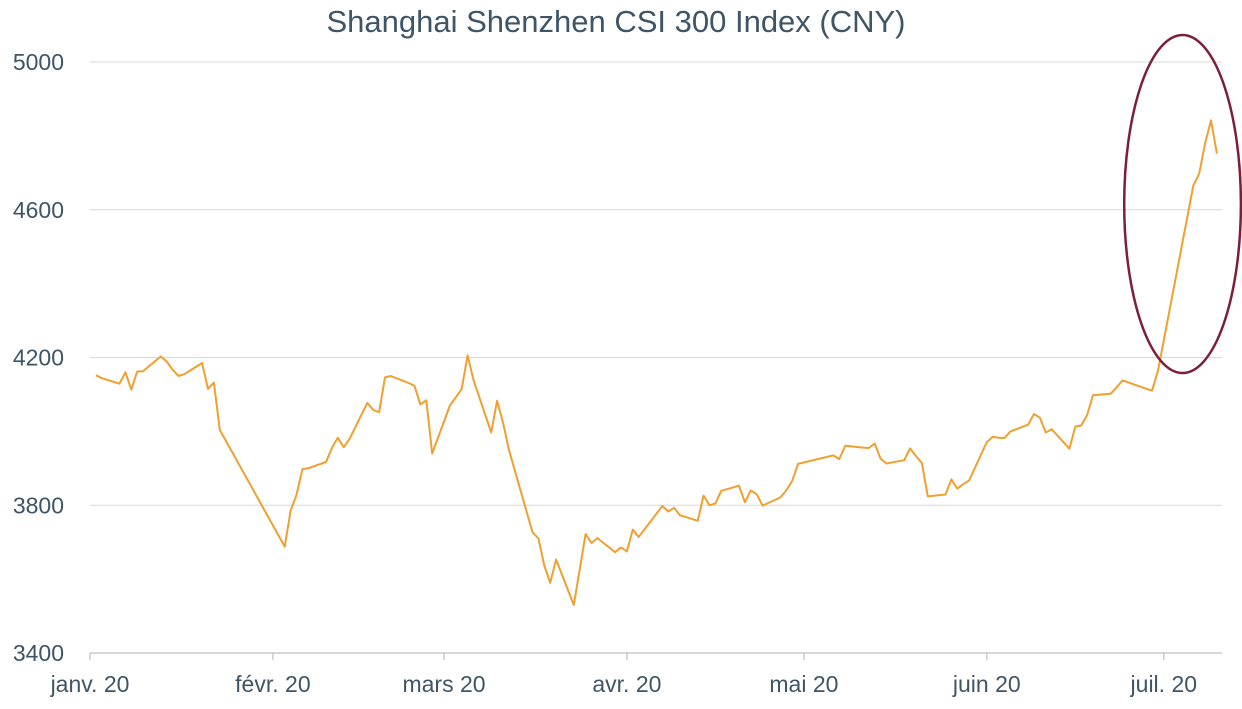 This screenshot has width=1242, height=709. I want to click on y-axis-labels: 3400 3800 4200 4600 5000, so click(38, 357).